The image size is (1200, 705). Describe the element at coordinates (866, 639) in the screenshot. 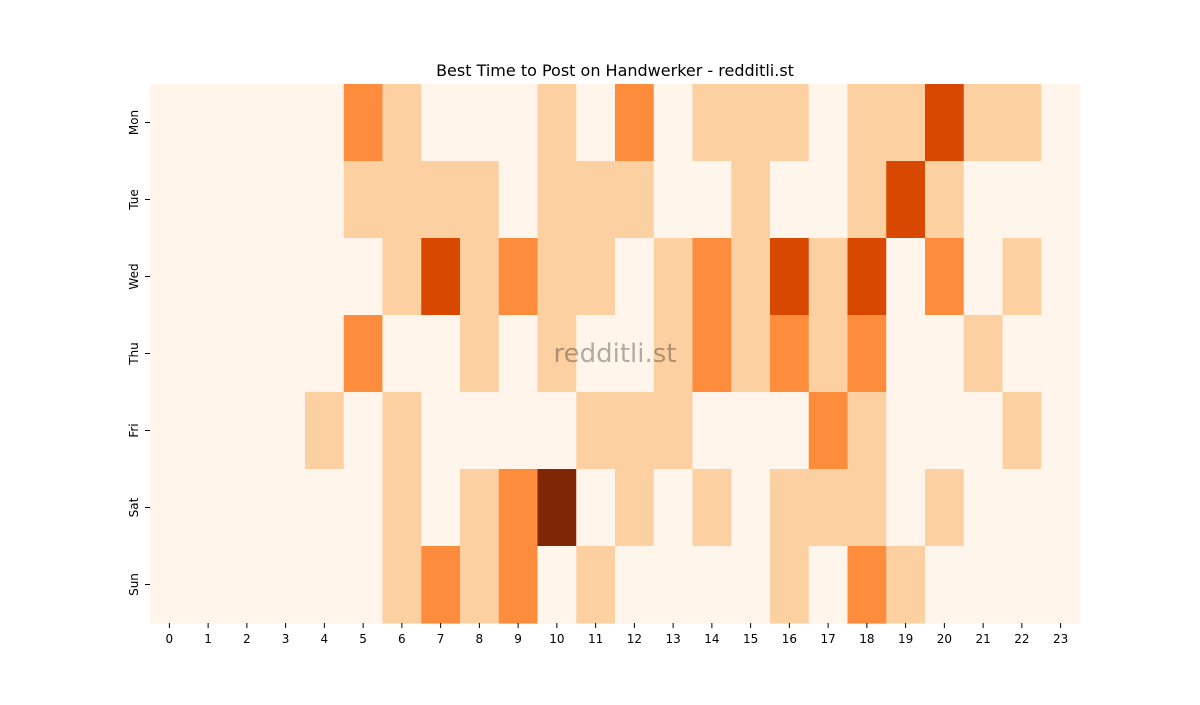

I see `x-tick-label: 18` at that location.